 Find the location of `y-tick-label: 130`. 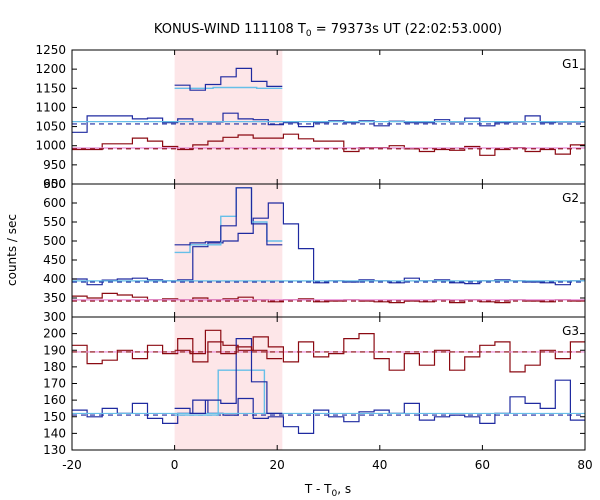

y-tick-label: 130 is located at coordinates (54, 450).